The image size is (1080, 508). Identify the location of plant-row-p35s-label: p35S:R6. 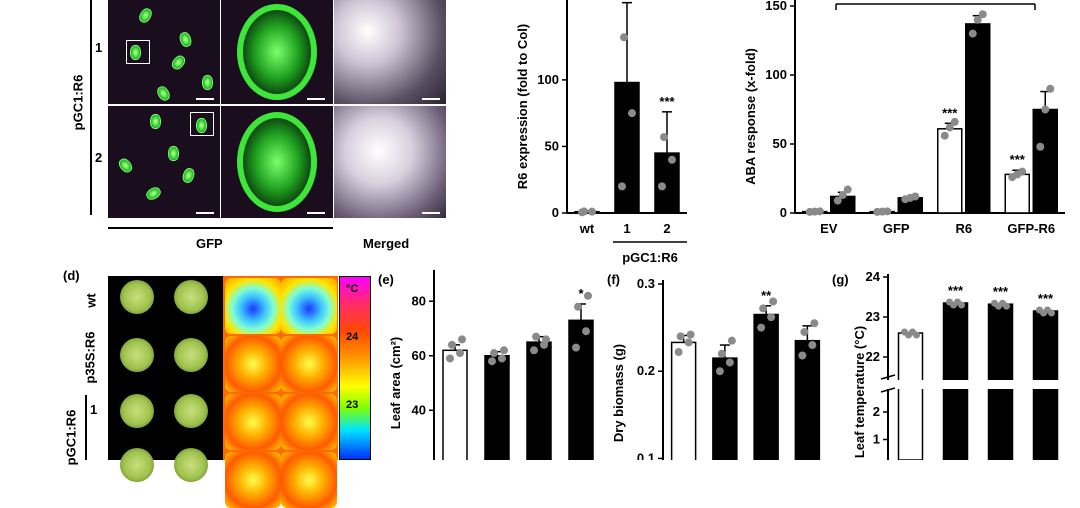
(90, 357).